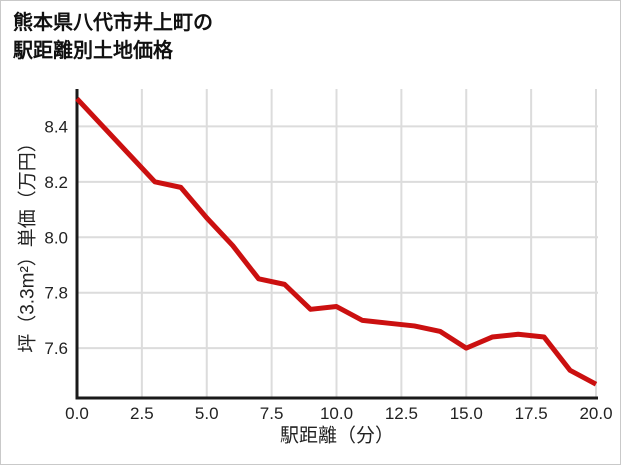 The image size is (621, 465). Describe the element at coordinates (113, 37) in the screenshot. I see `chart-title: 熊本県八代市井上町の 駅距離別土地価格` at that location.